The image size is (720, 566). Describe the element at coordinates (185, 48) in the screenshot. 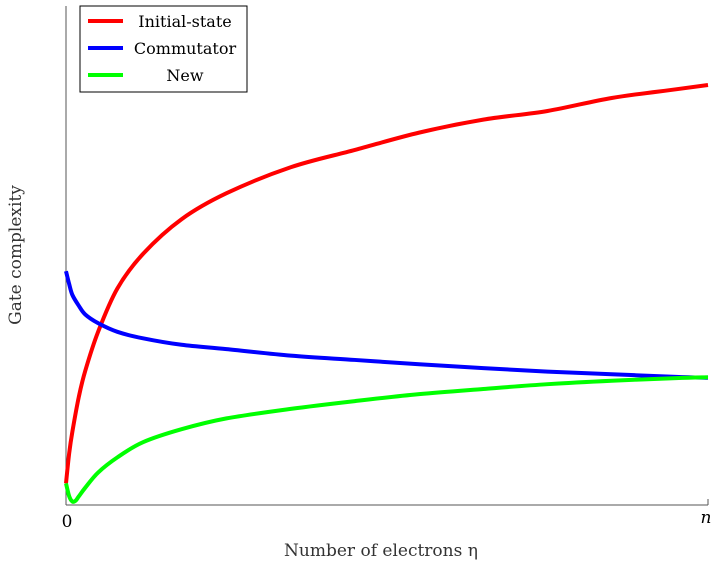

I see `legend-label-commutator: Commutator` at that location.